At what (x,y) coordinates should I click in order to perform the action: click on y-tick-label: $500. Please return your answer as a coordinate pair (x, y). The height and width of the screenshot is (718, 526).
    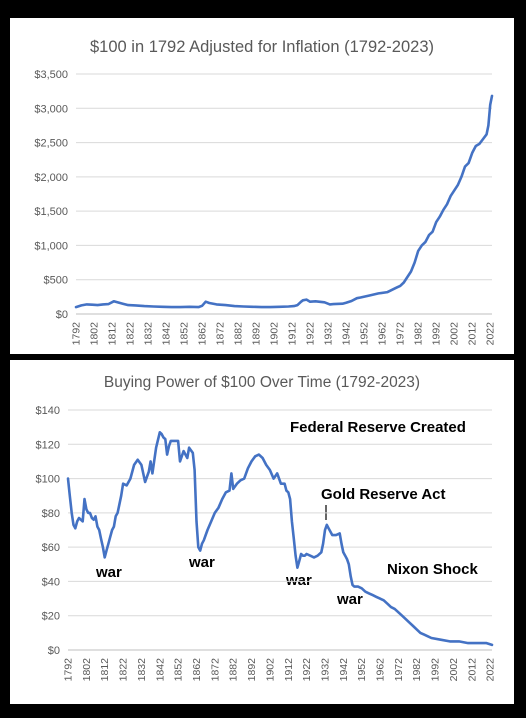
    Looking at the image, I should click on (56, 281).